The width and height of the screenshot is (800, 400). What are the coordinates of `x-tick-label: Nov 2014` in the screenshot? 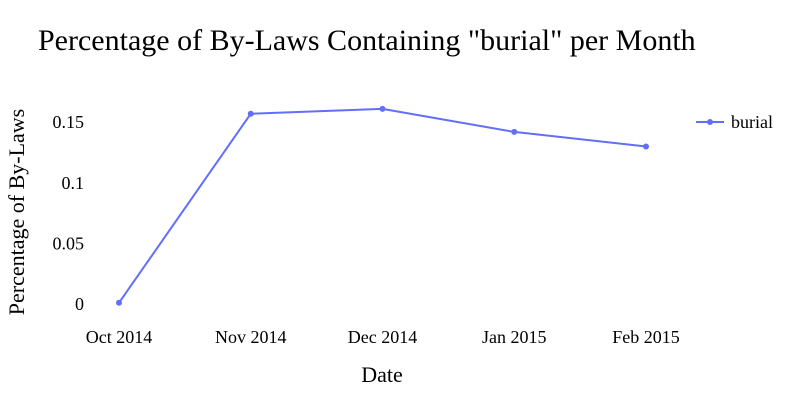 It's located at (251, 337).